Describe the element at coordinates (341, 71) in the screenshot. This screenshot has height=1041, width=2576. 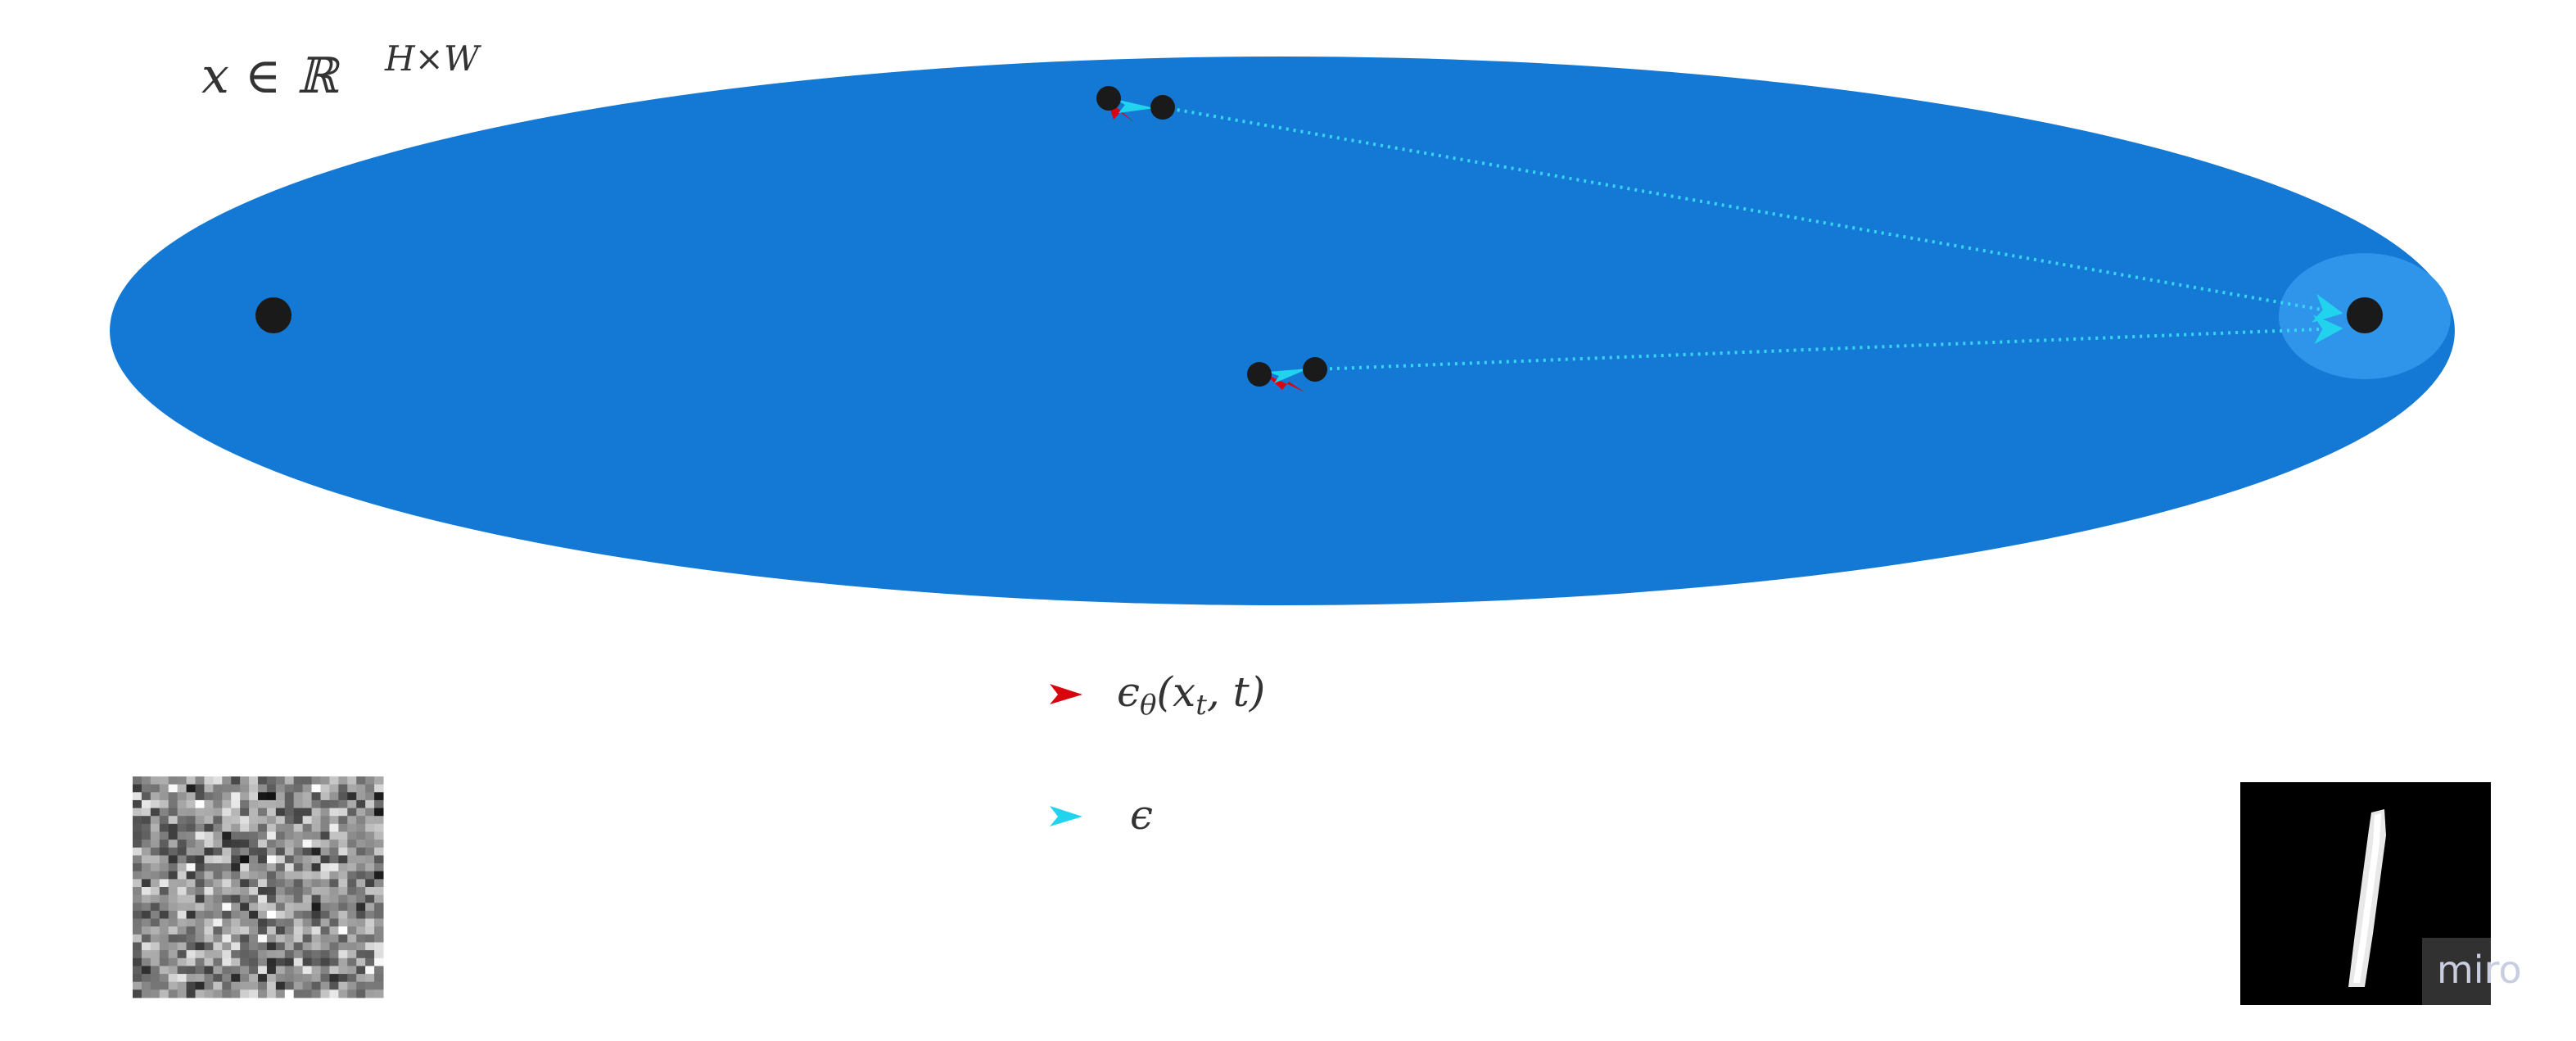
I see `space-label: x ∈ ℝ H×W` at that location.